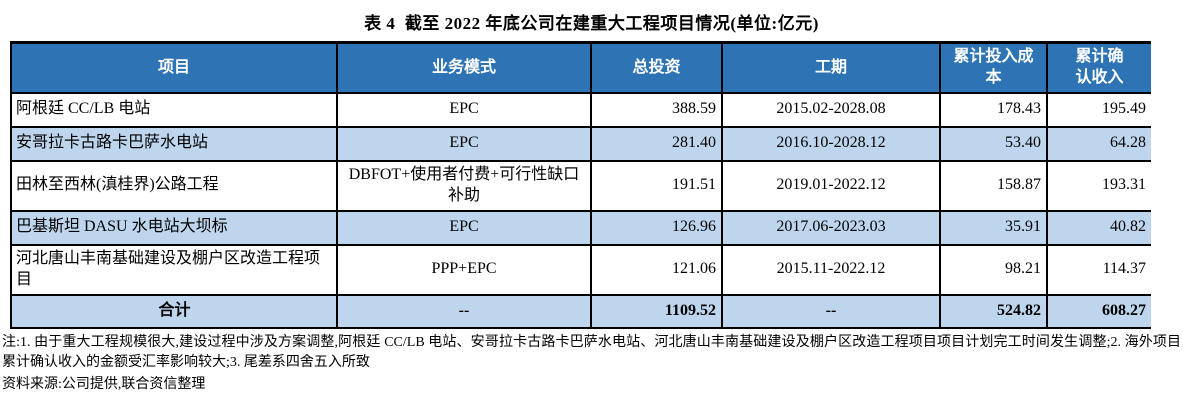  Describe the element at coordinates (657, 109) in the screenshot. I see `cell-investment: 388.59` at that location.